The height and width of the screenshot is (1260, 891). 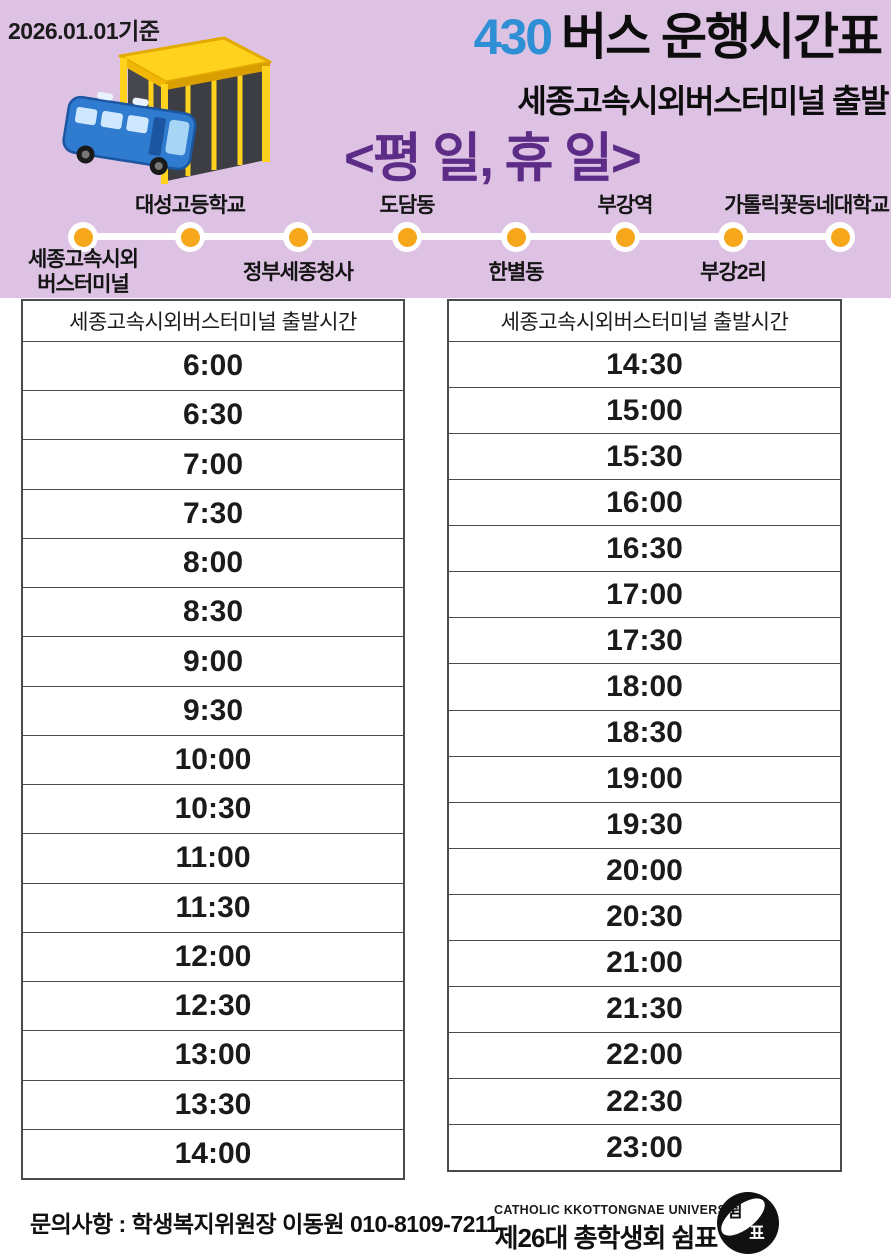 What do you see at coordinates (213, 465) in the screenshot?
I see `time-cell: 7:00` at bounding box center [213, 465].